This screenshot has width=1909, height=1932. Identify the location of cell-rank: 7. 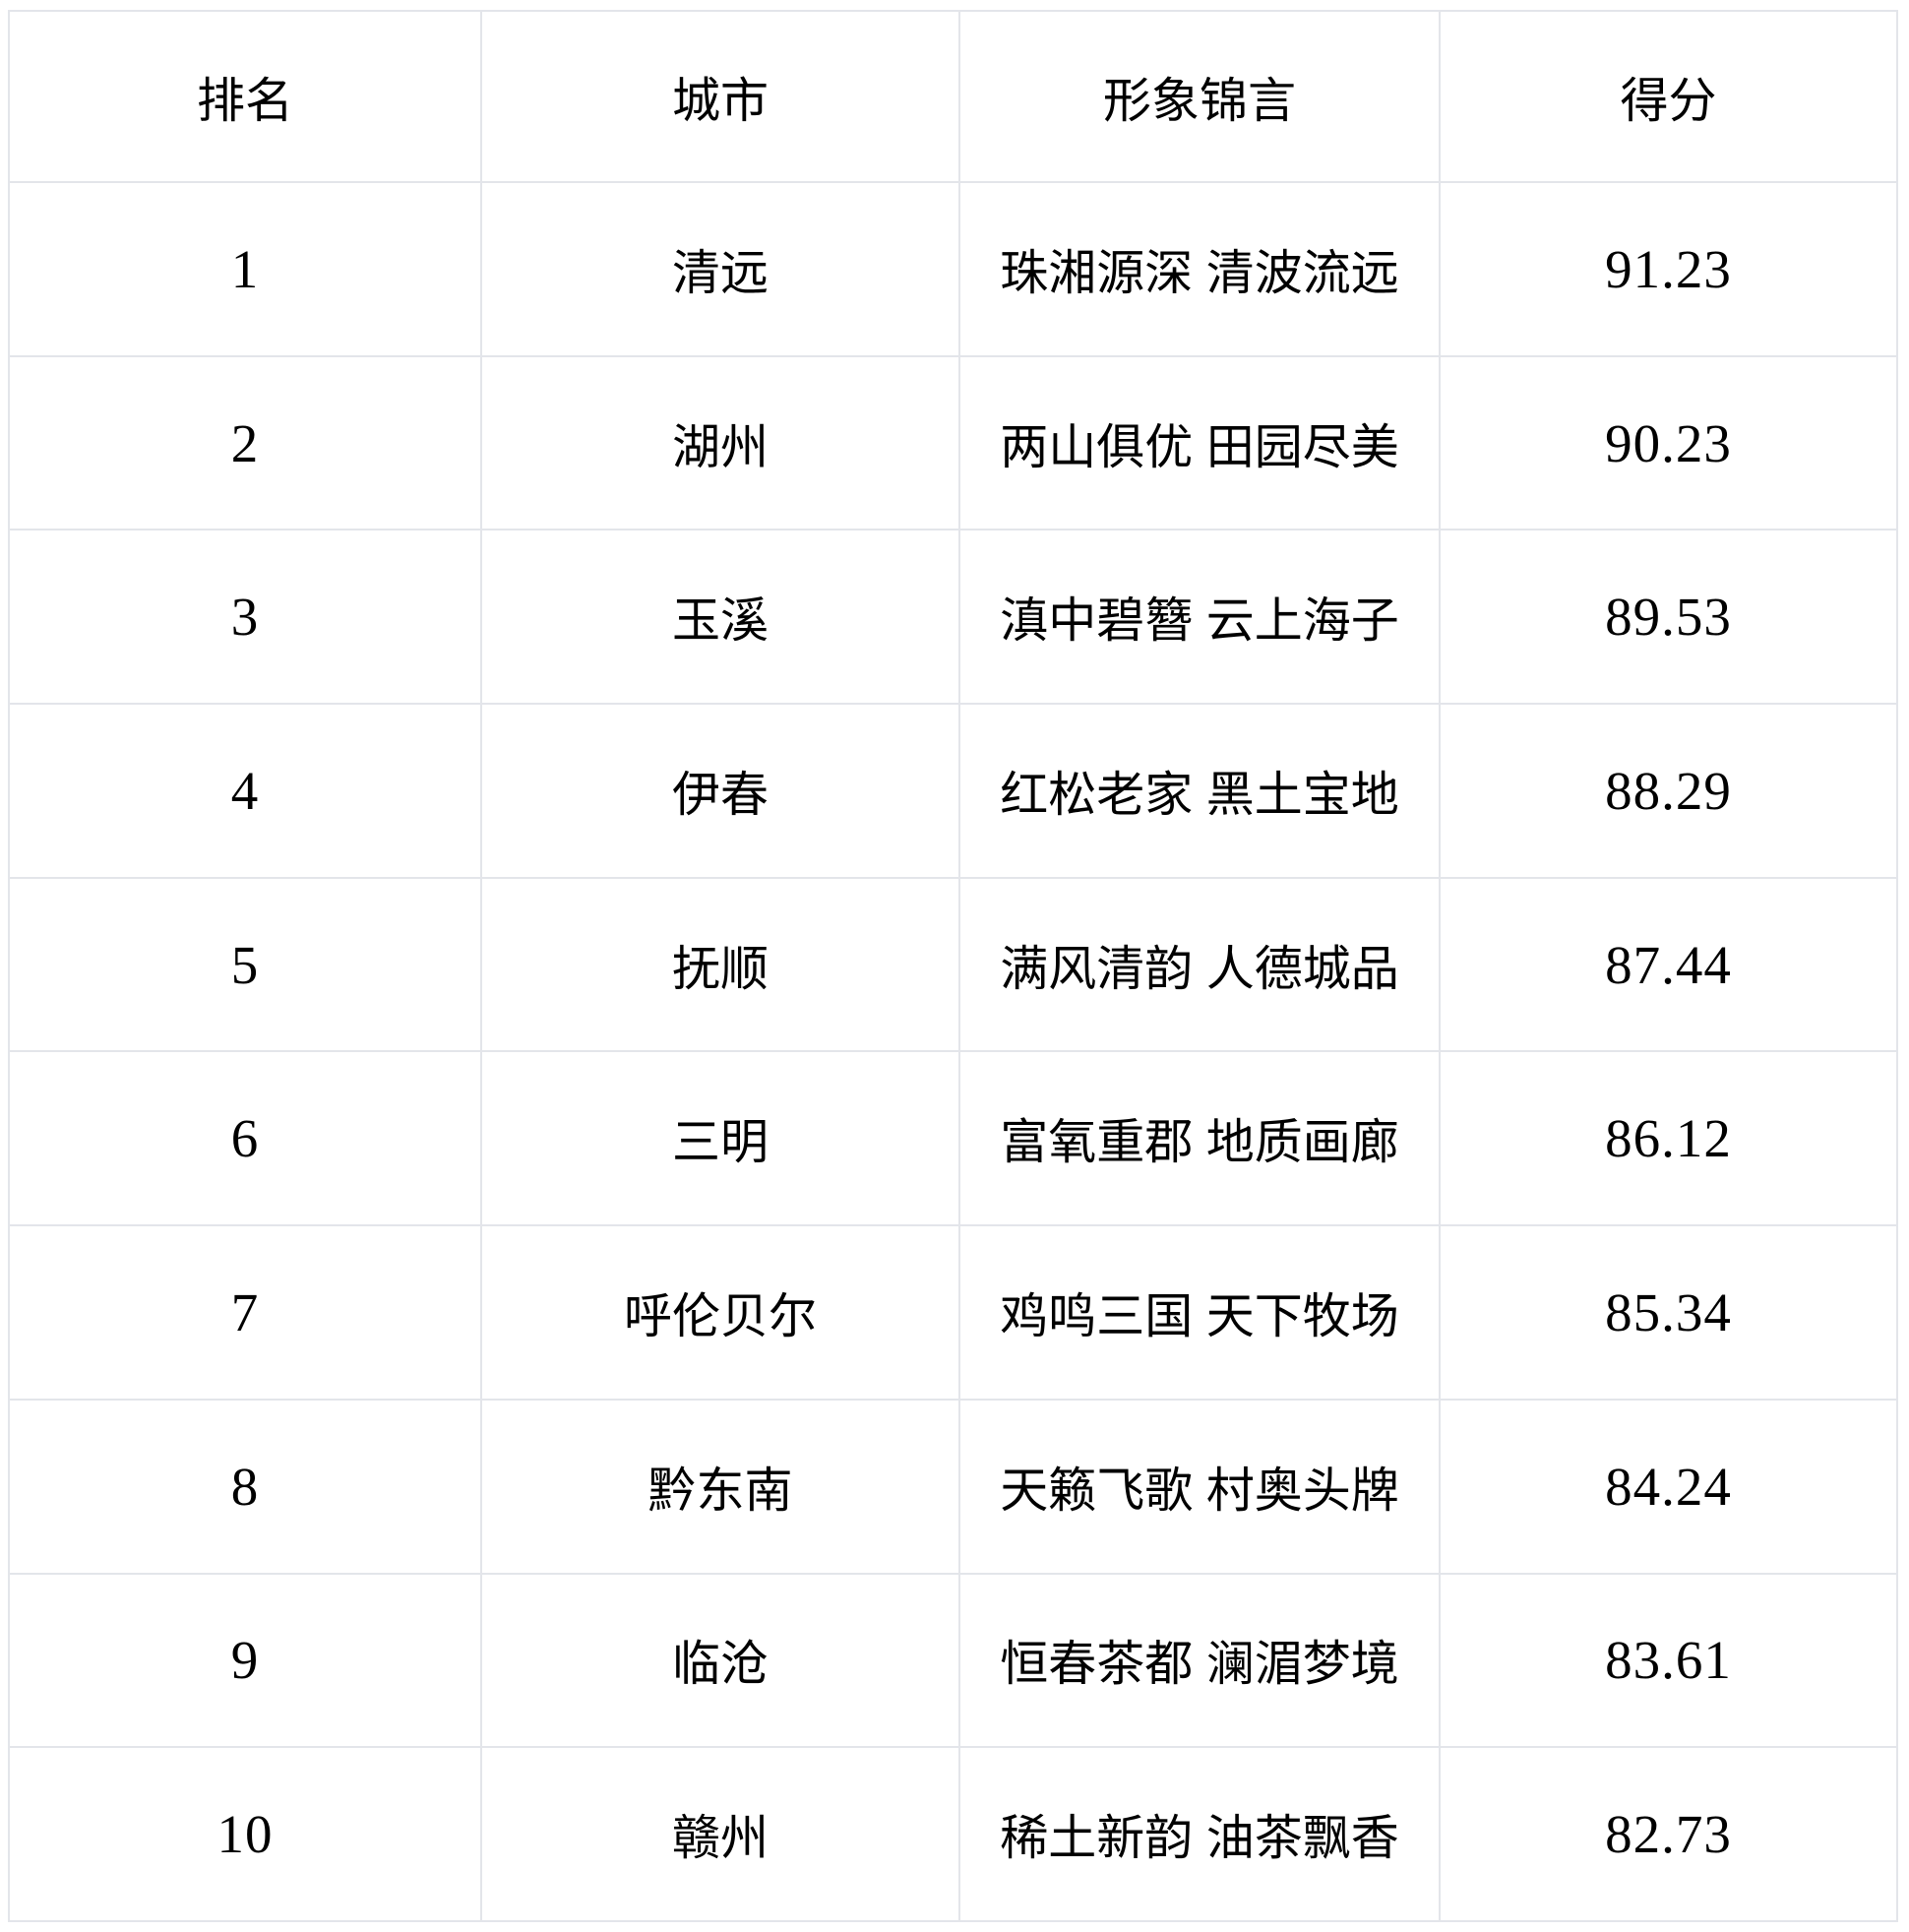
(245, 1313).